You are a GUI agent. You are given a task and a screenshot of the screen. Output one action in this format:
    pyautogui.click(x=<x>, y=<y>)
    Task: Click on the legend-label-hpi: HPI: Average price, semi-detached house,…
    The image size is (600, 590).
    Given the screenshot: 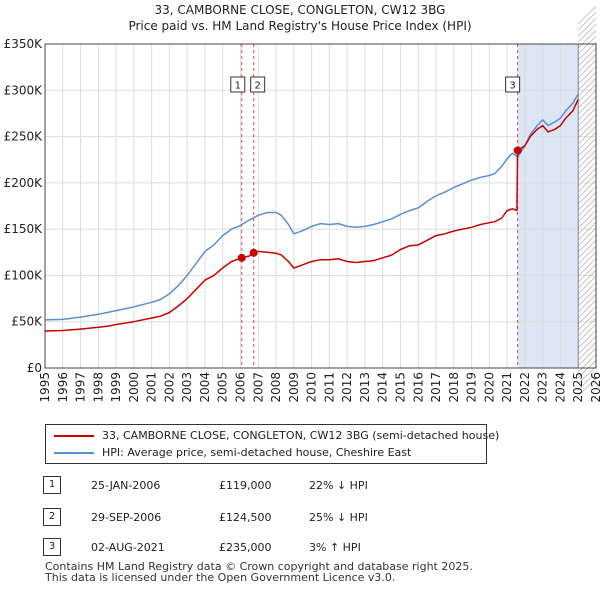 What is the action you would take?
    pyautogui.click(x=257, y=452)
    